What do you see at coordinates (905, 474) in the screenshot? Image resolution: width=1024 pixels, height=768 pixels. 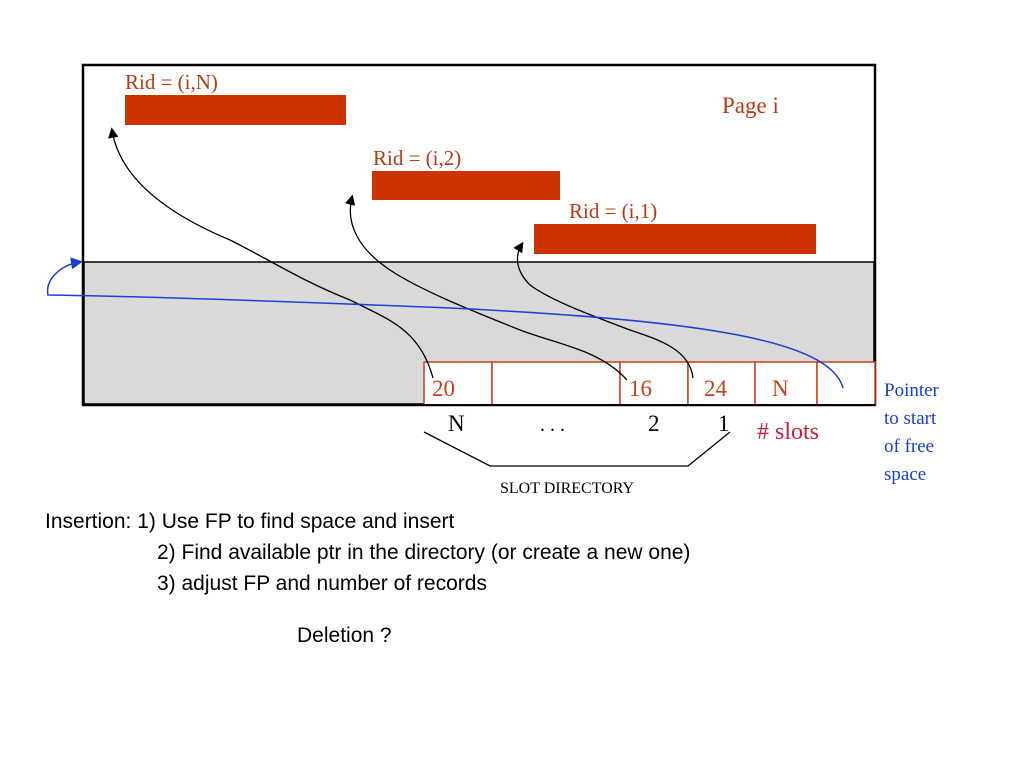 I see `free-pointer-line: space` at bounding box center [905, 474].